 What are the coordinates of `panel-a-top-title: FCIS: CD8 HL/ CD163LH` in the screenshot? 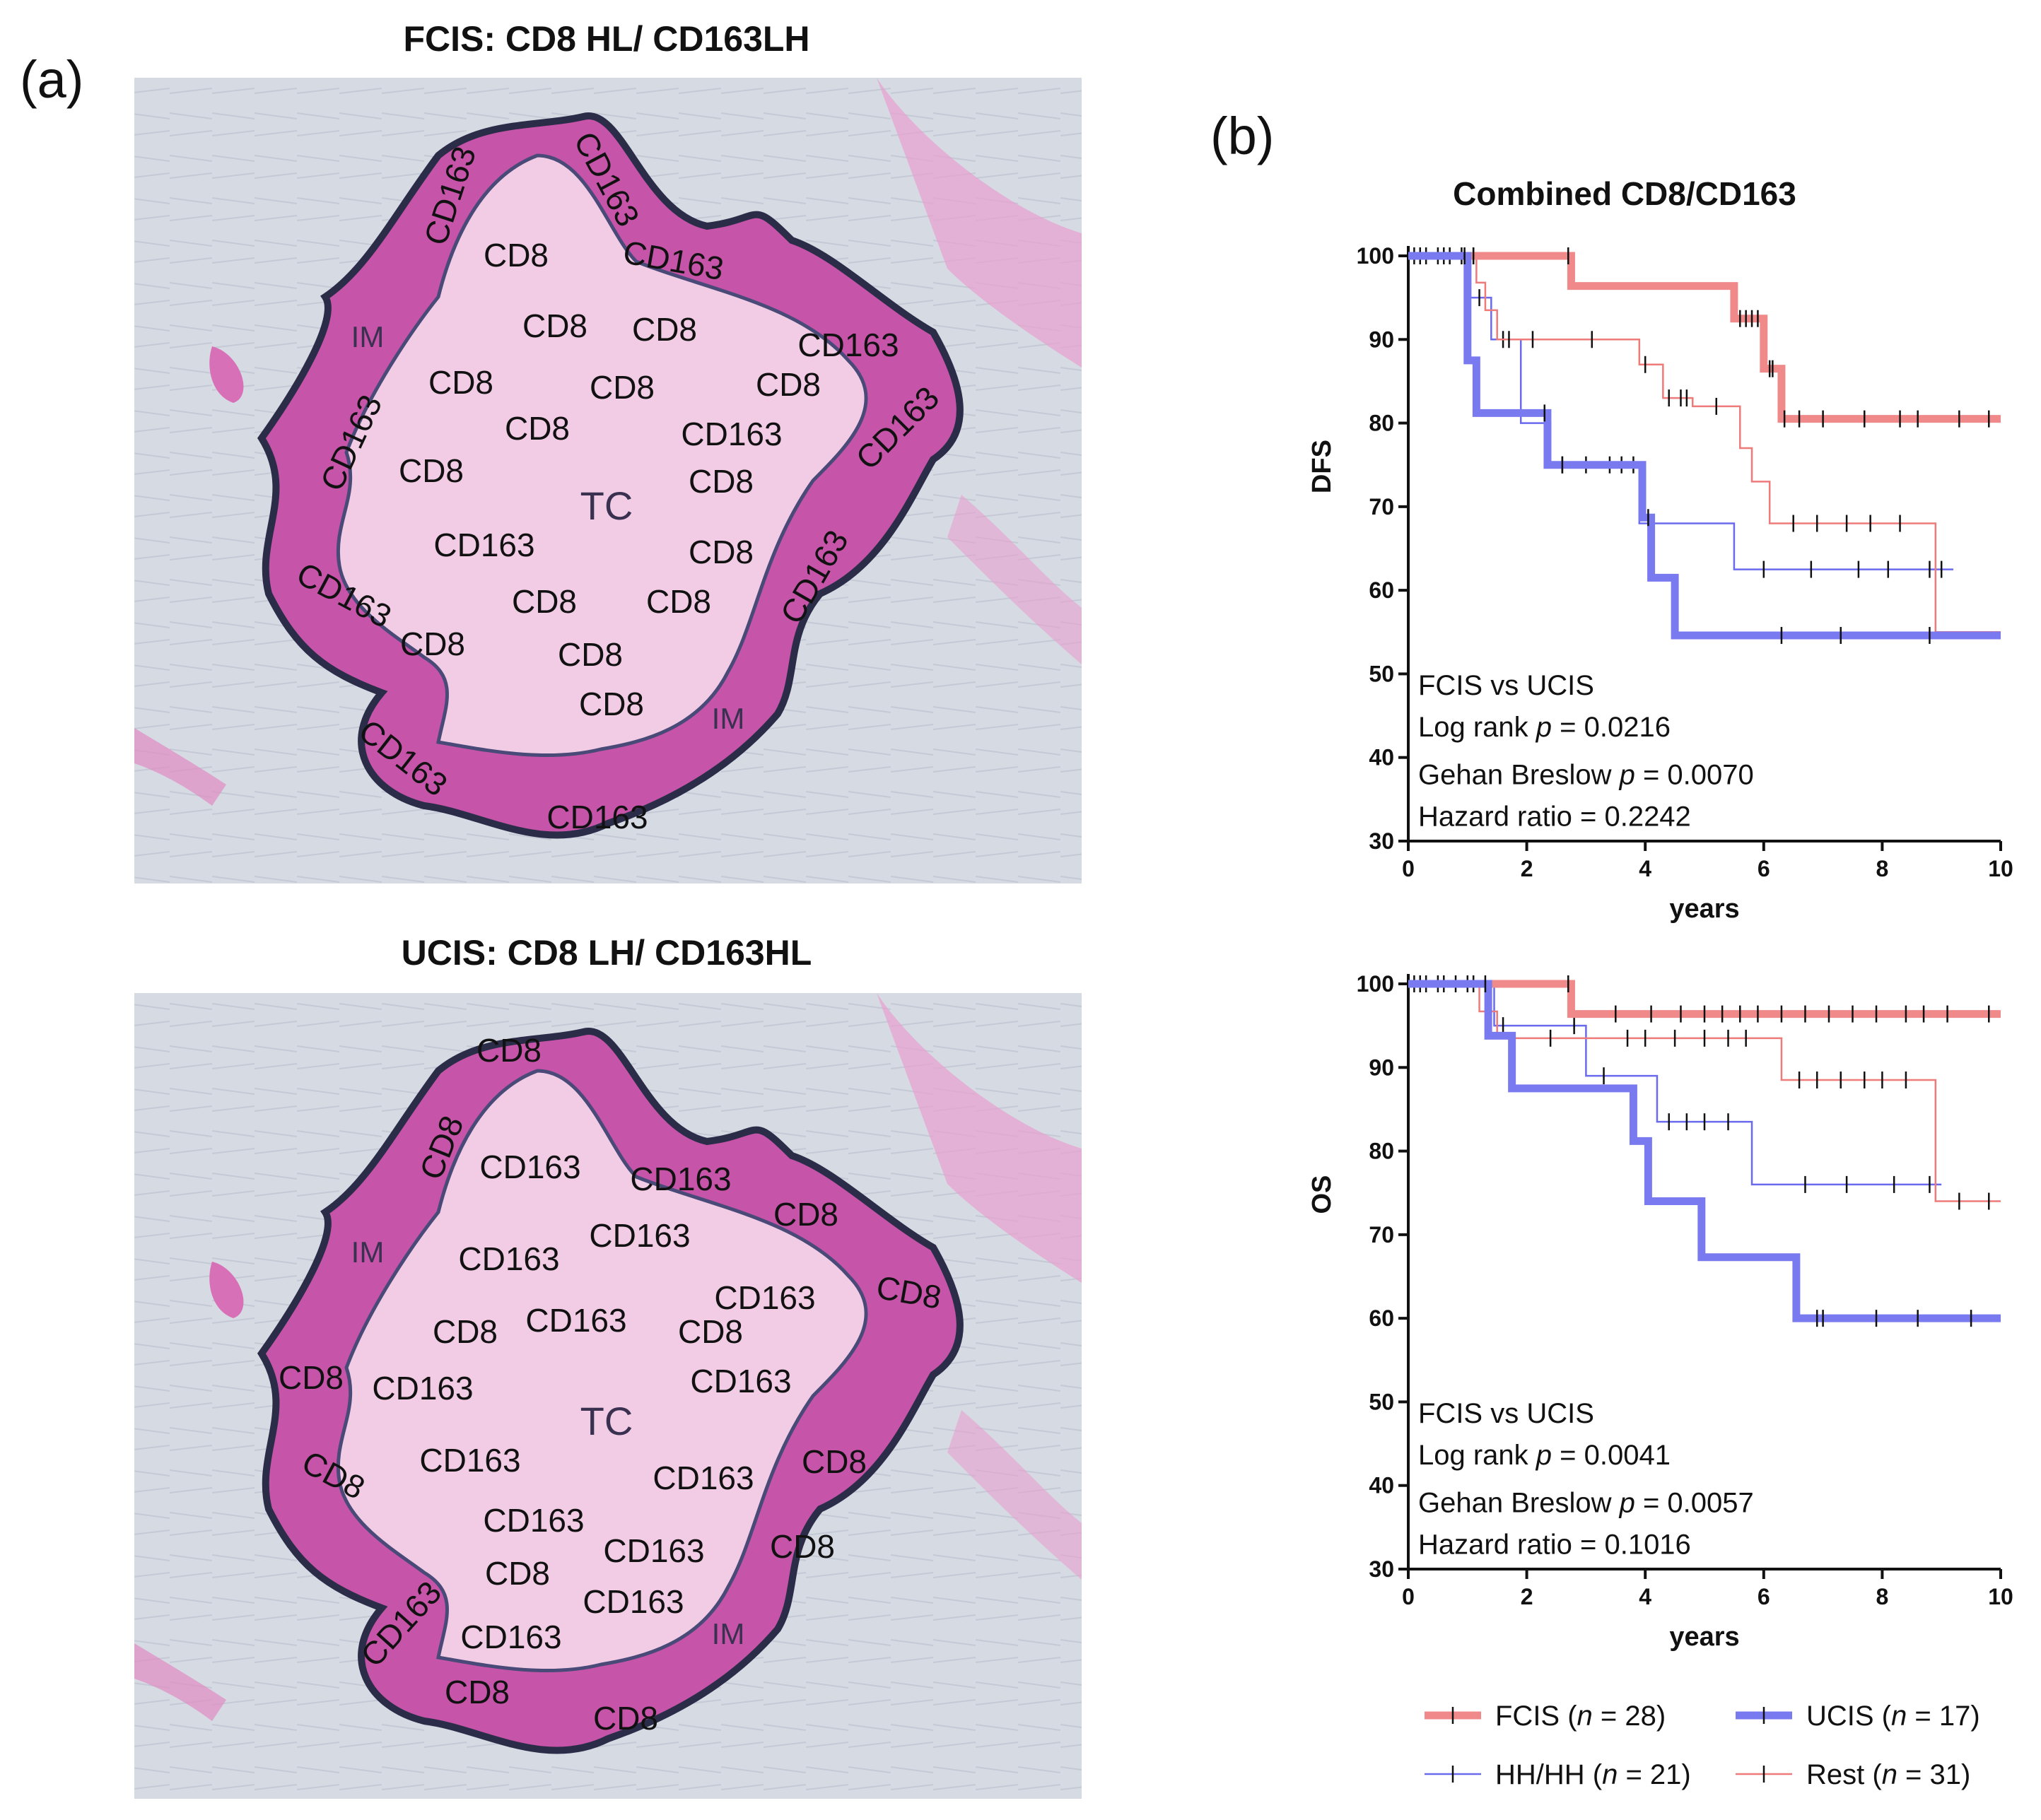 It's located at (606, 39).